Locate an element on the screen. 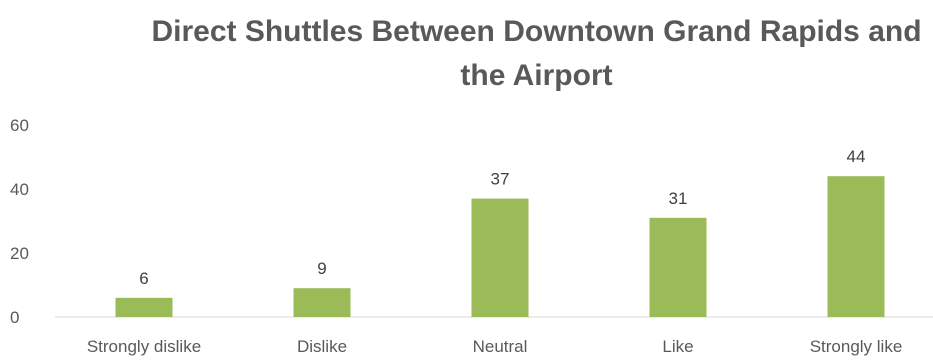  y-tick-label: 0 is located at coordinates (14, 317).